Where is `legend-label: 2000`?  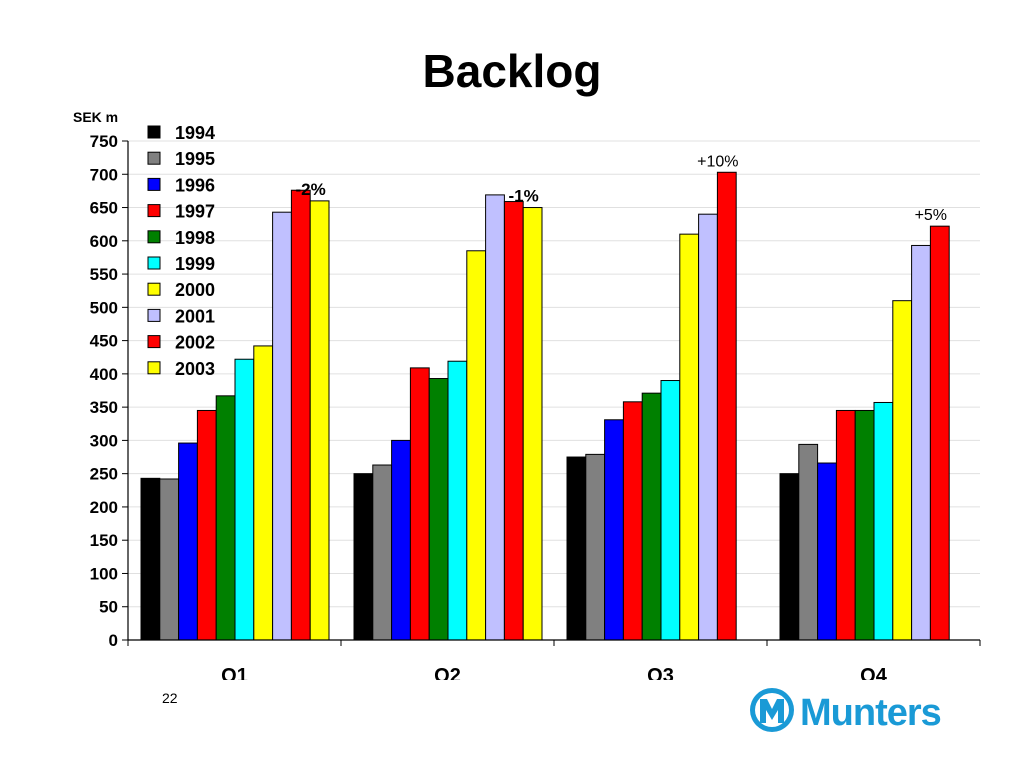
legend-label: 2000 is located at coordinates (195, 290).